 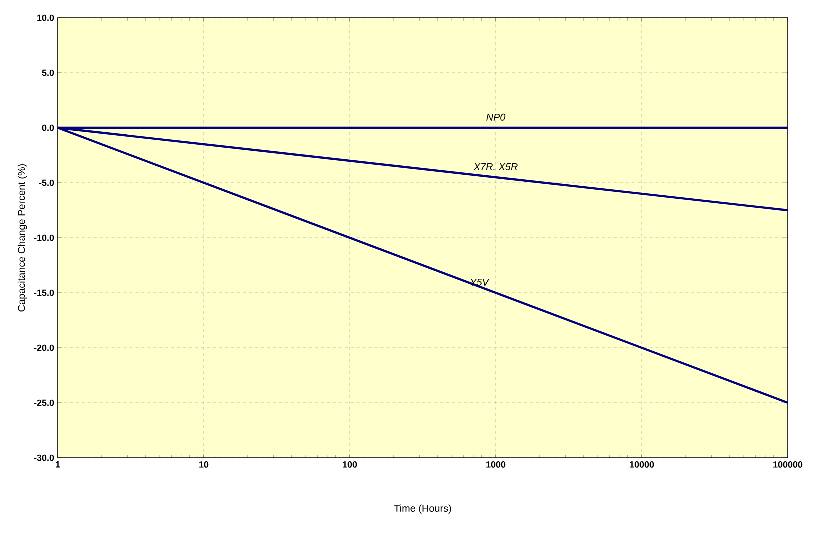 What do you see at coordinates (46, 18) in the screenshot?
I see `y-tick-label: 10.0` at bounding box center [46, 18].